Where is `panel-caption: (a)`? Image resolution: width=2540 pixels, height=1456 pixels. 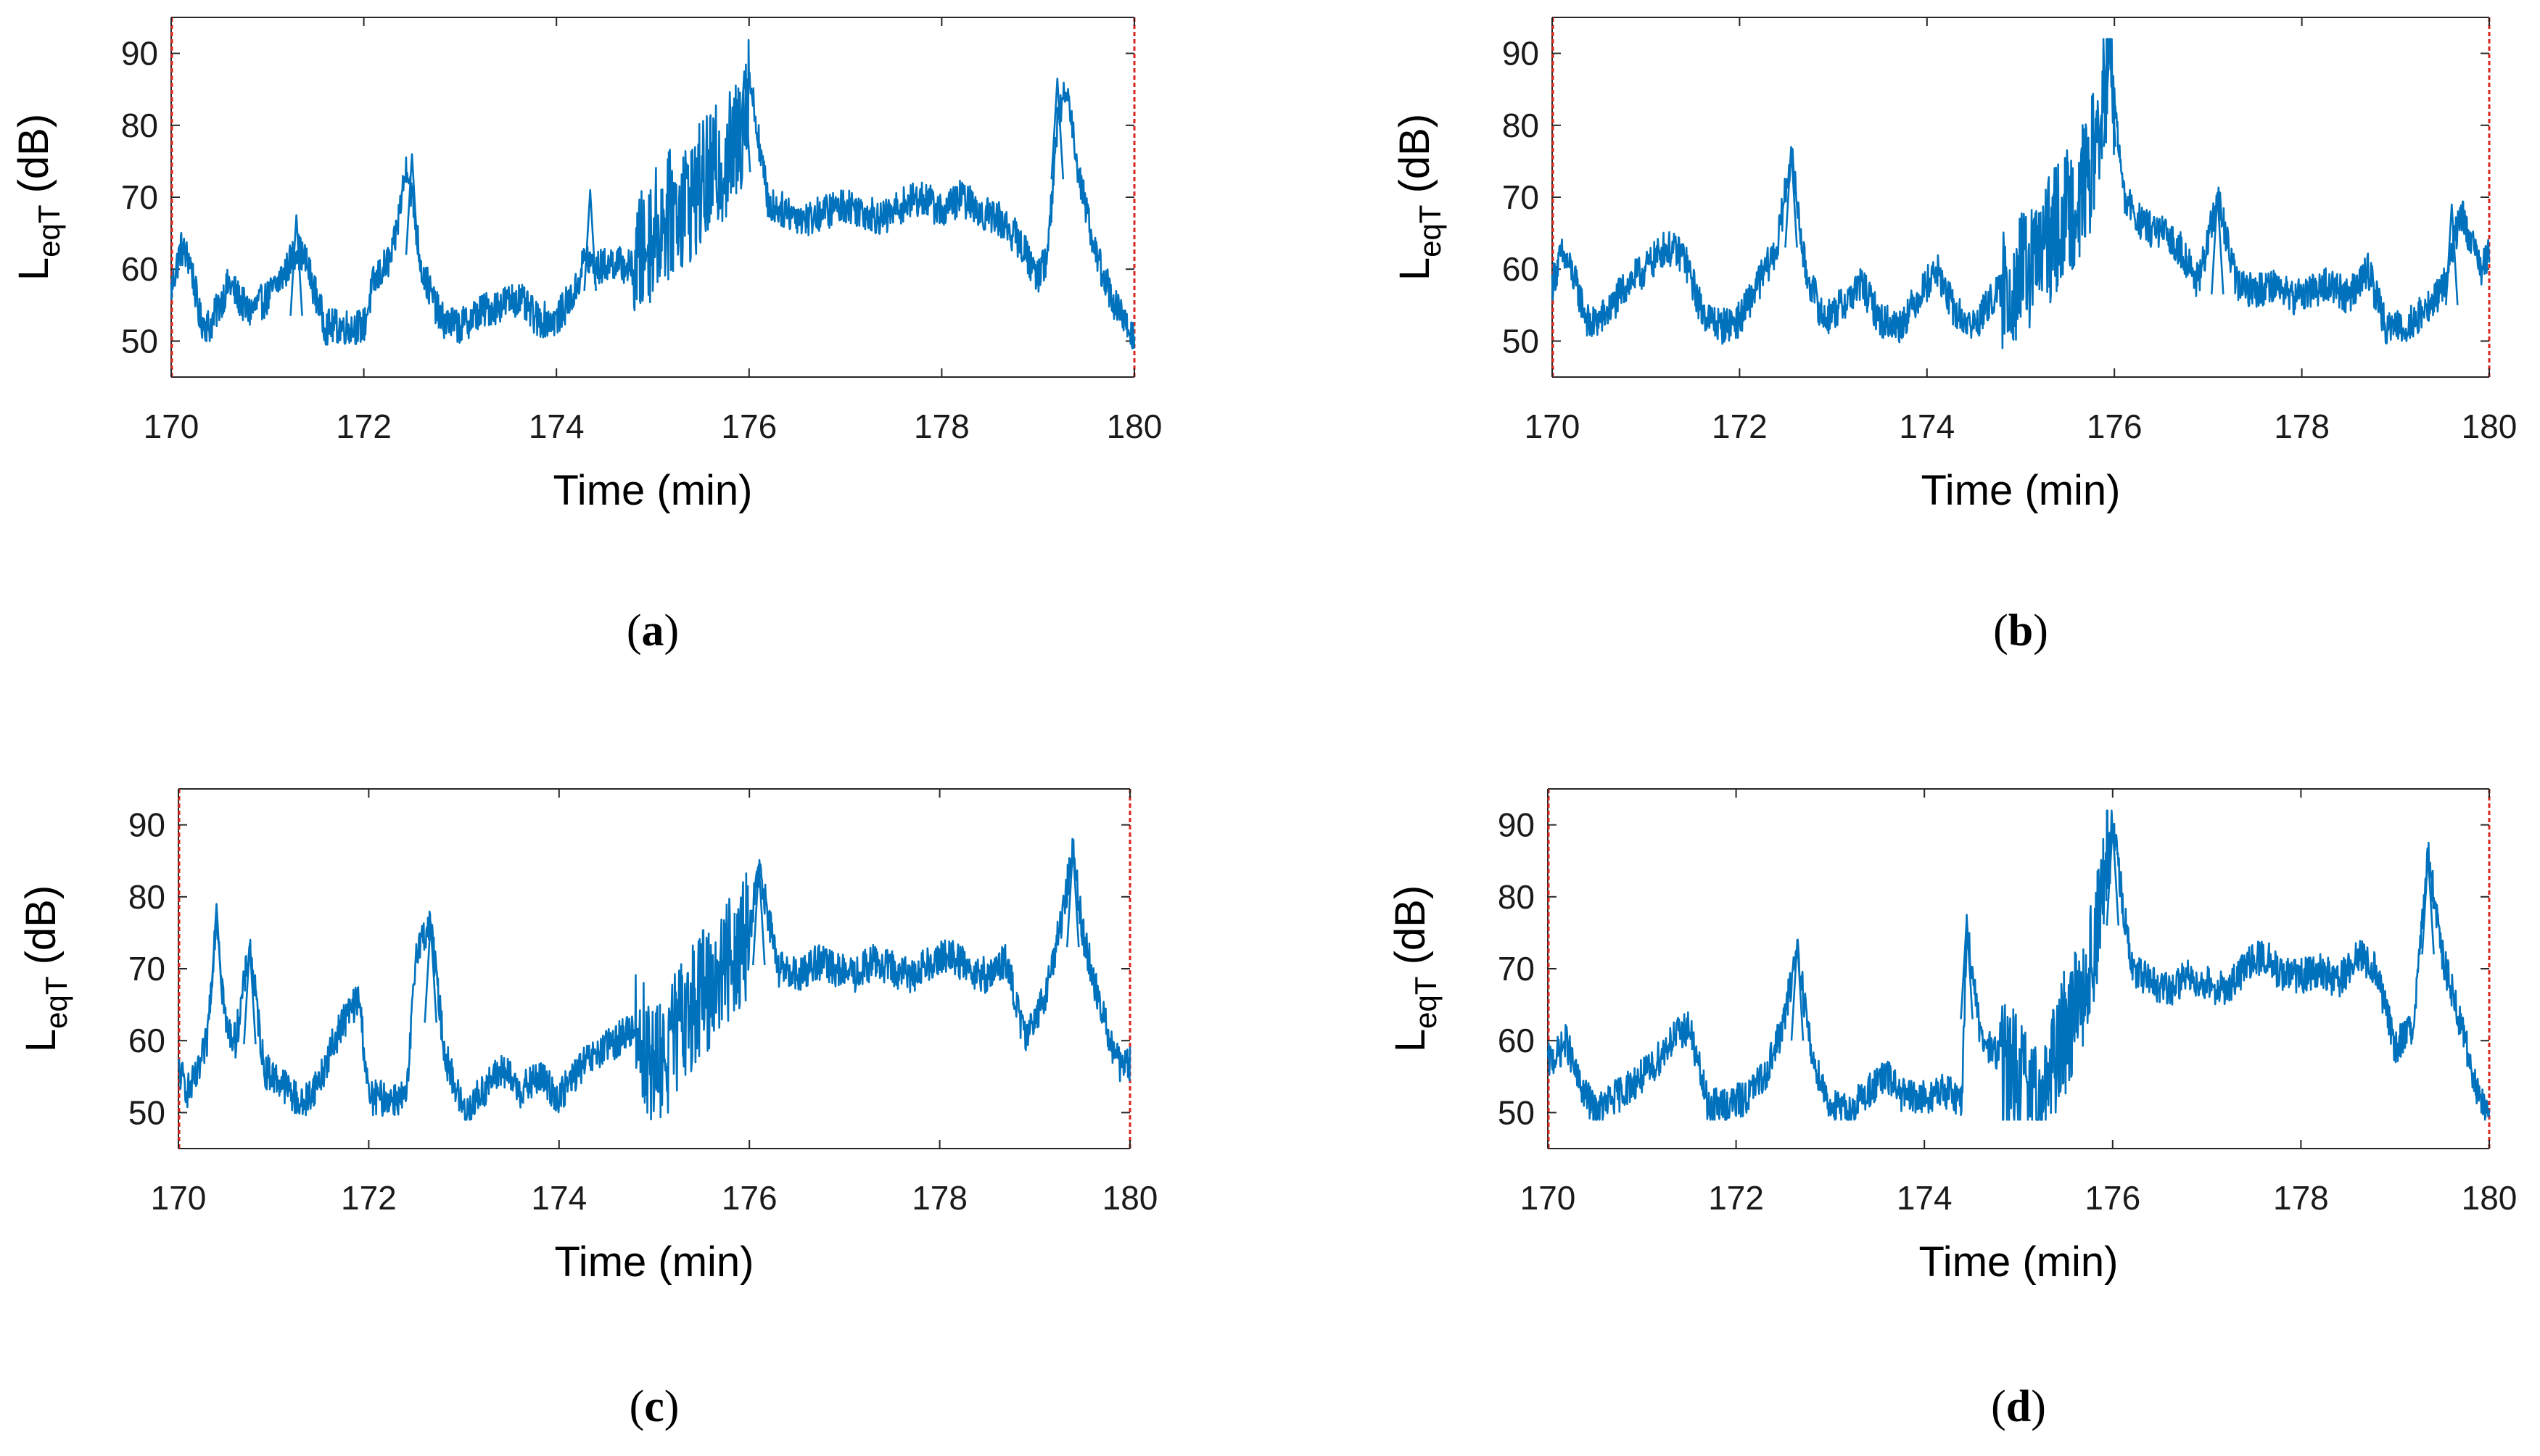 panel-caption: (a) is located at coordinates (653, 630).